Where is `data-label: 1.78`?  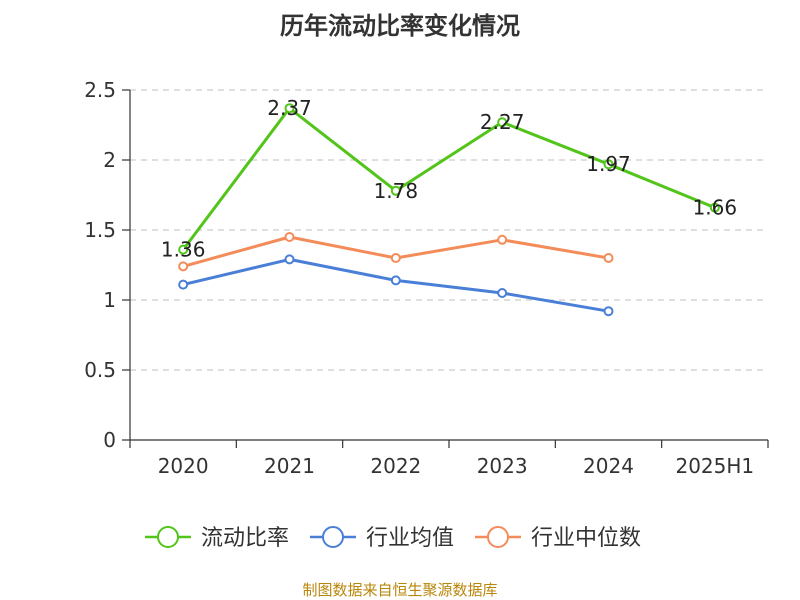
data-label: 1.78 is located at coordinates (396, 191).